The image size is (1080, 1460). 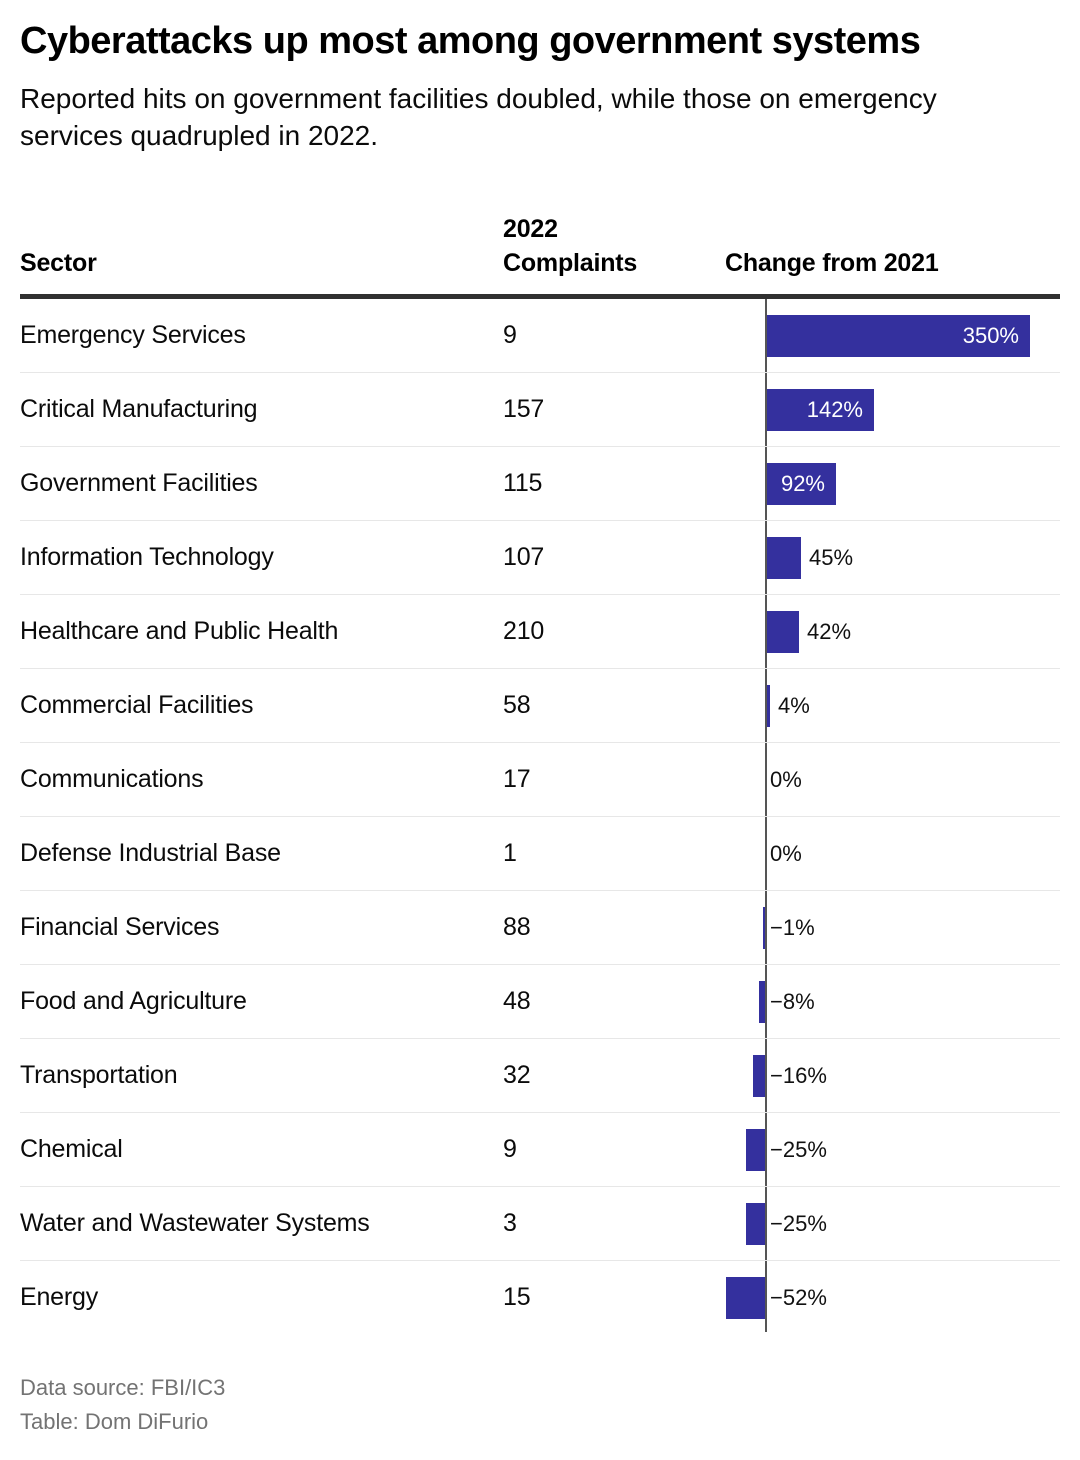 What do you see at coordinates (133, 1001) in the screenshot?
I see `sector-cell: Food and Agriculture` at bounding box center [133, 1001].